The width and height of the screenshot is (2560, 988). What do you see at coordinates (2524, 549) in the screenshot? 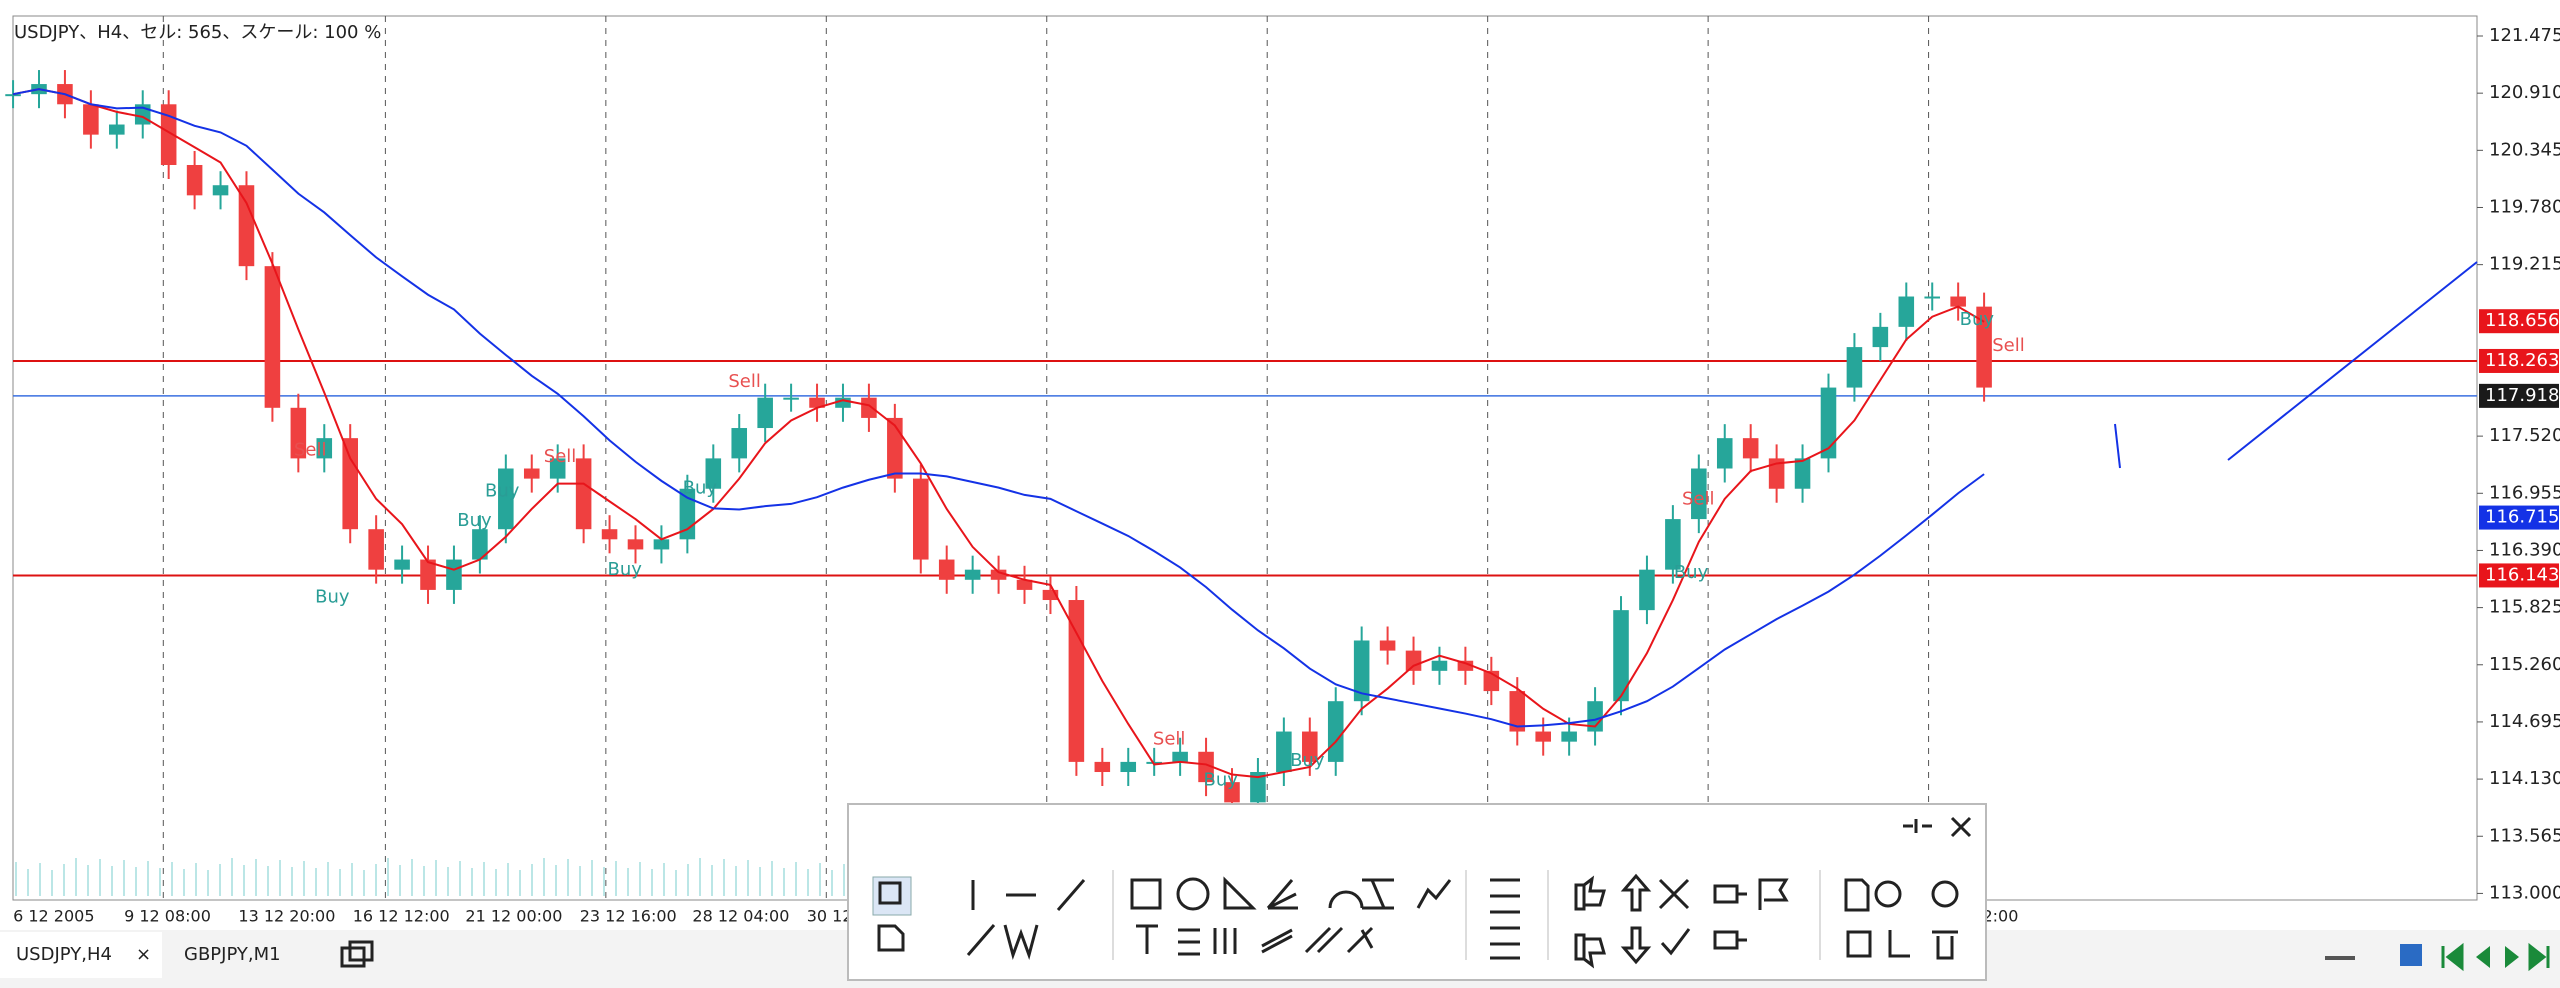
I see `price-label: 116.390` at bounding box center [2524, 549].